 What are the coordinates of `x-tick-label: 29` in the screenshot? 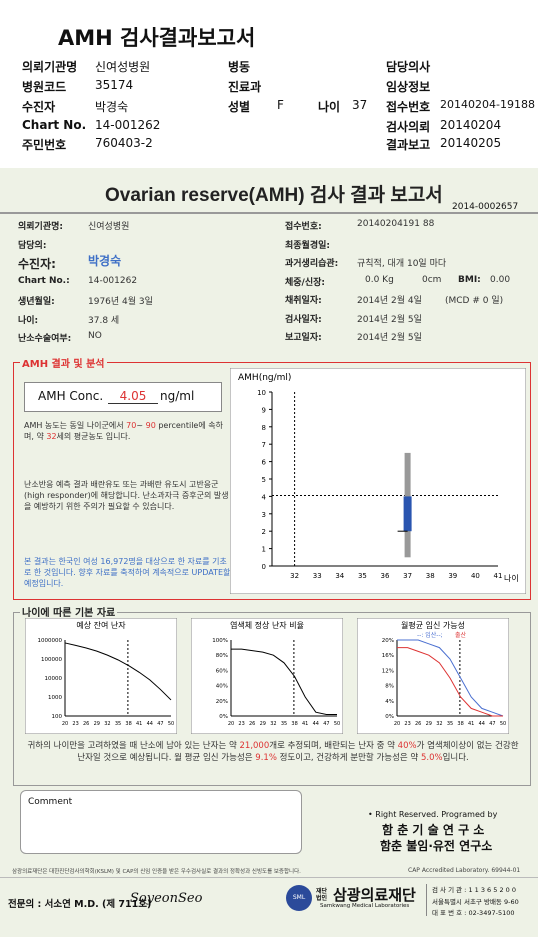 It's located at (263, 724).